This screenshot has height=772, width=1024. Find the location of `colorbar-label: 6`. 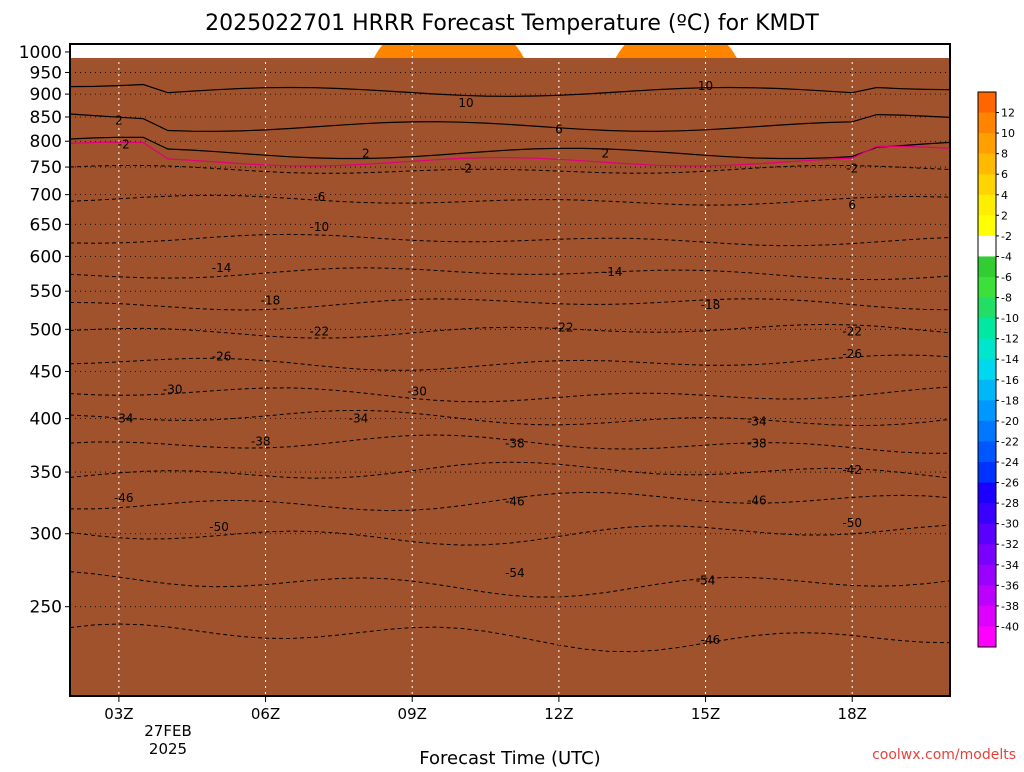

colorbar-label: 6 is located at coordinates (1004, 174).